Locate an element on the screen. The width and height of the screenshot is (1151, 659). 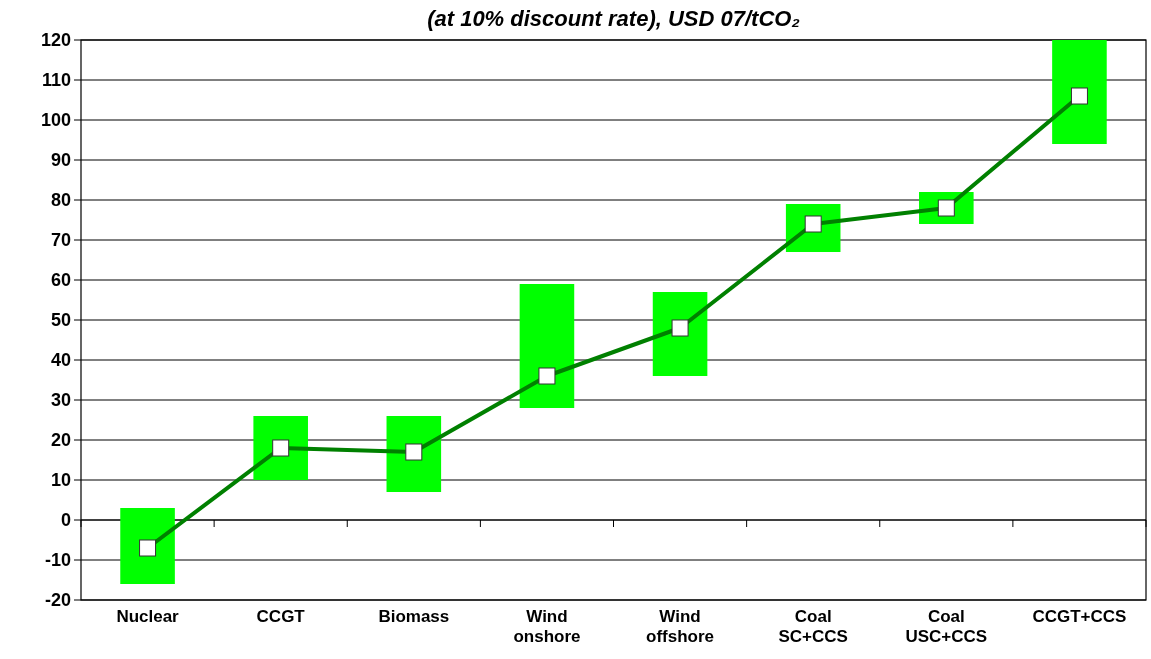
y-tick-label: 20 is located at coordinates (60, 440).